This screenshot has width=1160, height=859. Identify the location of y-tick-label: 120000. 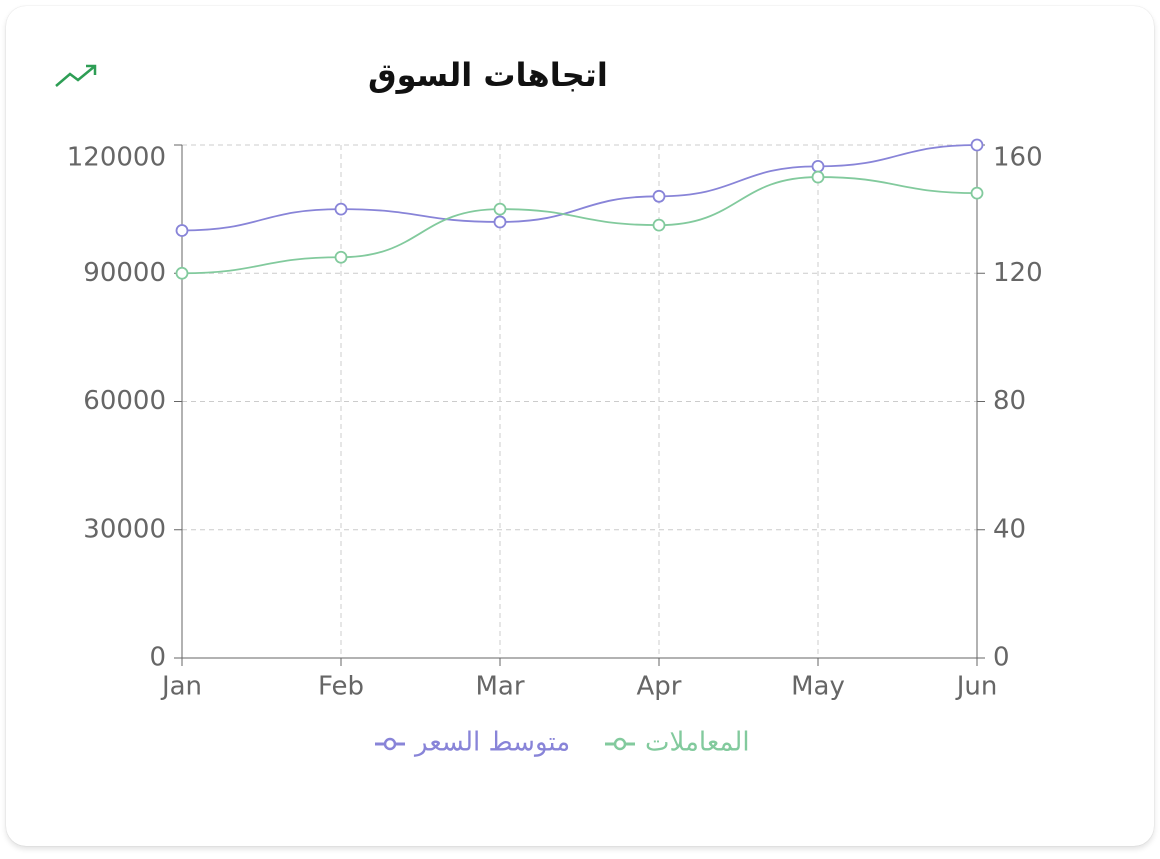
(116, 158).